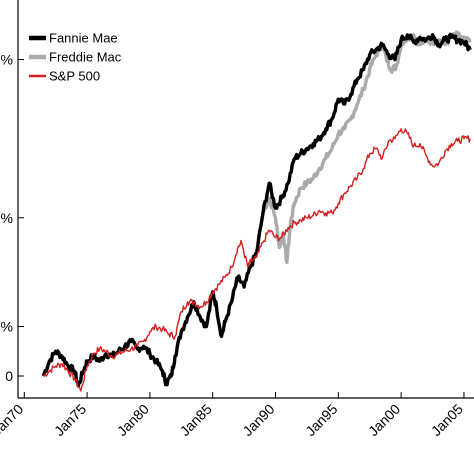 This screenshot has height=474, width=474. What do you see at coordinates (384, 420) in the screenshot?
I see `x-tick-label: Jan00` at bounding box center [384, 420].